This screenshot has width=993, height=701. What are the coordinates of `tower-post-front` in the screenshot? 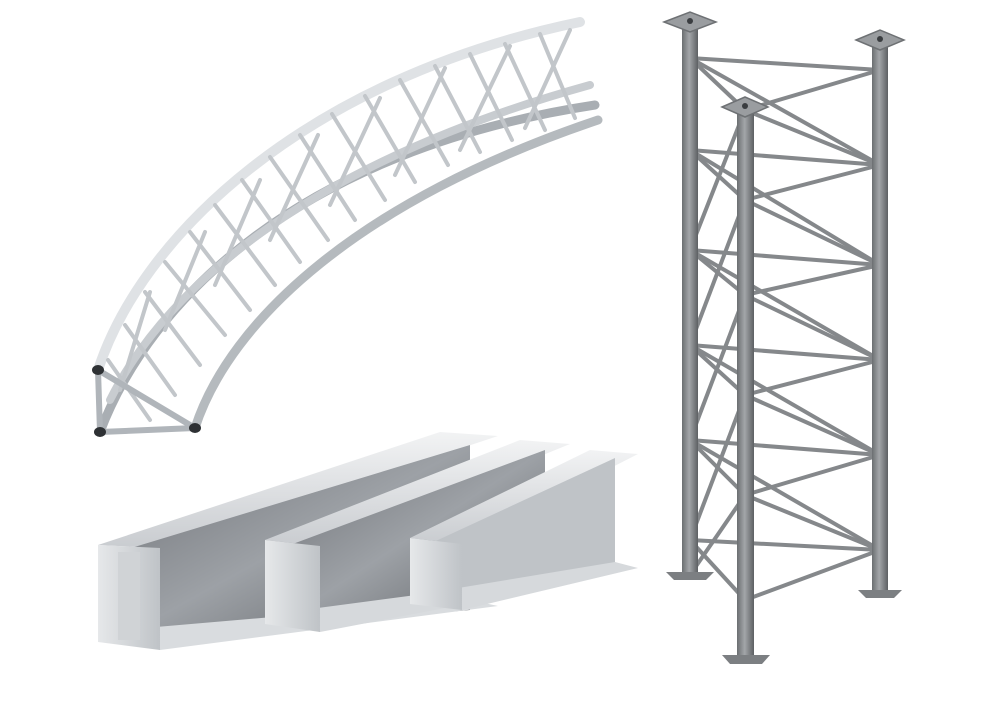 It's located at (745, 383).